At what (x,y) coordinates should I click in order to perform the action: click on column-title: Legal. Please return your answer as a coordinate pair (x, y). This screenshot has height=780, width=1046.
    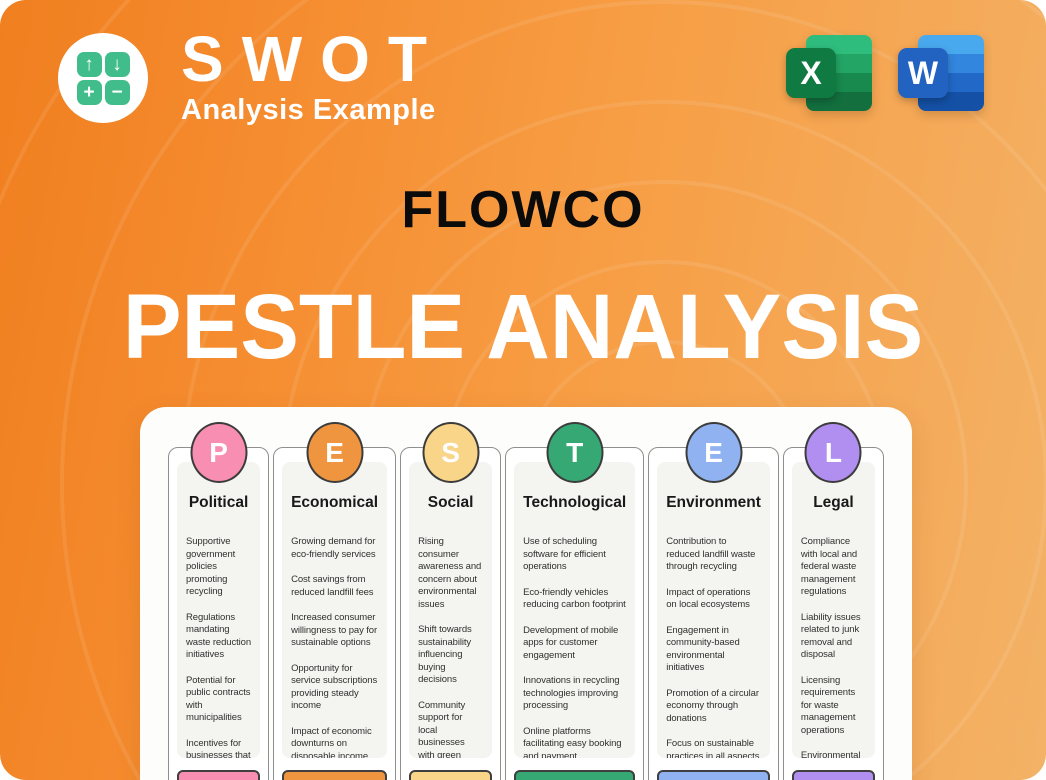
    Looking at the image, I should click on (833, 502).